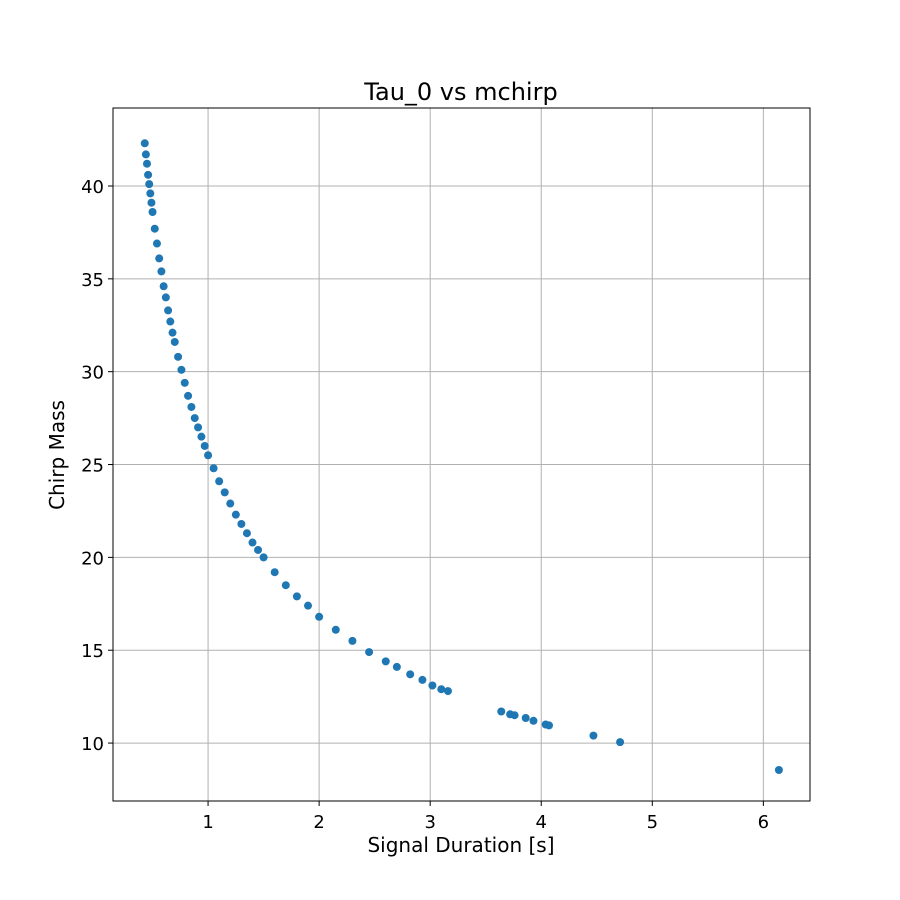 The height and width of the screenshot is (900, 900). I want to click on x-axis-label: Signal Duration [s], so click(460, 845).